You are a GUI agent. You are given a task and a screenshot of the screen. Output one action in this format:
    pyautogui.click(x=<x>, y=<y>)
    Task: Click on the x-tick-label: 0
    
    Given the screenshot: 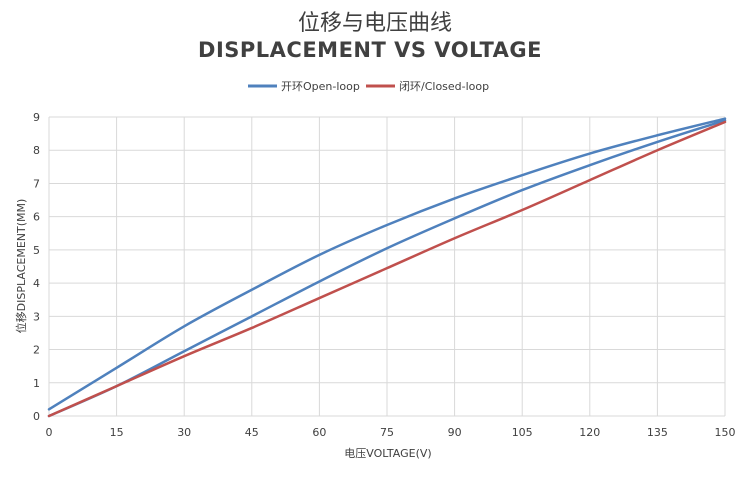 What is the action you would take?
    pyautogui.click(x=49, y=432)
    